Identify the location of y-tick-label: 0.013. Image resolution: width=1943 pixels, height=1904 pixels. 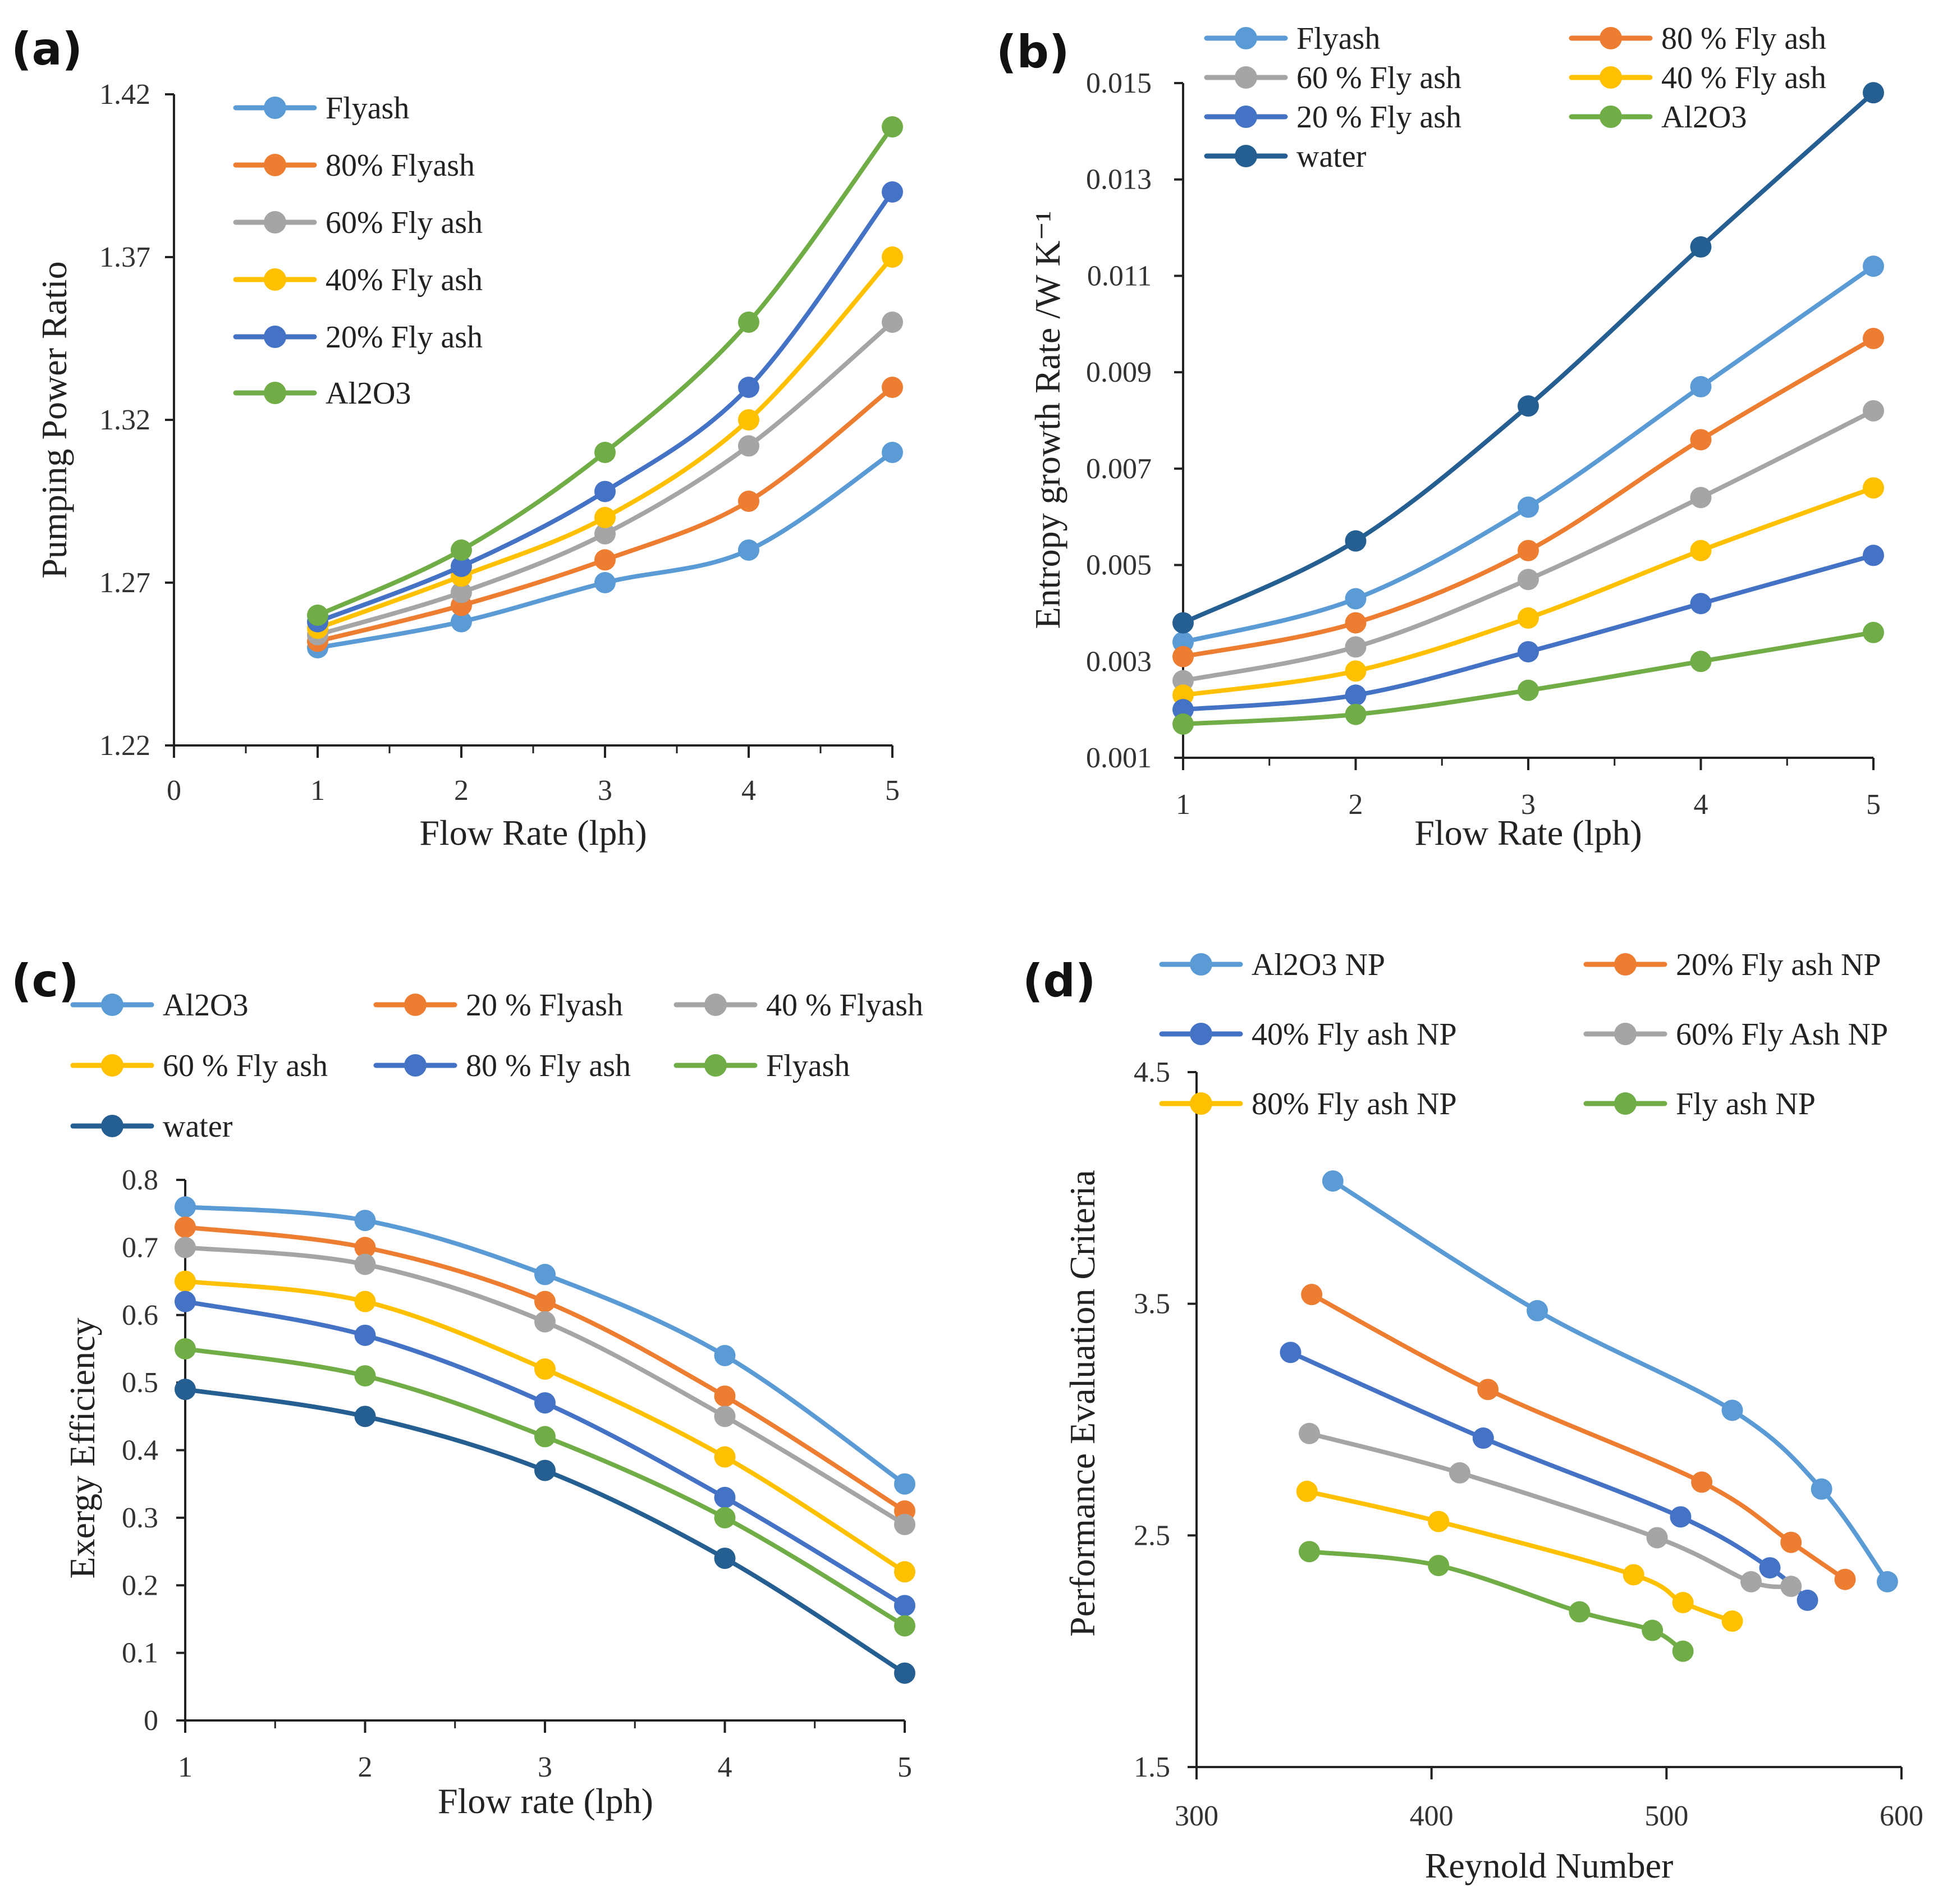
(1119, 180).